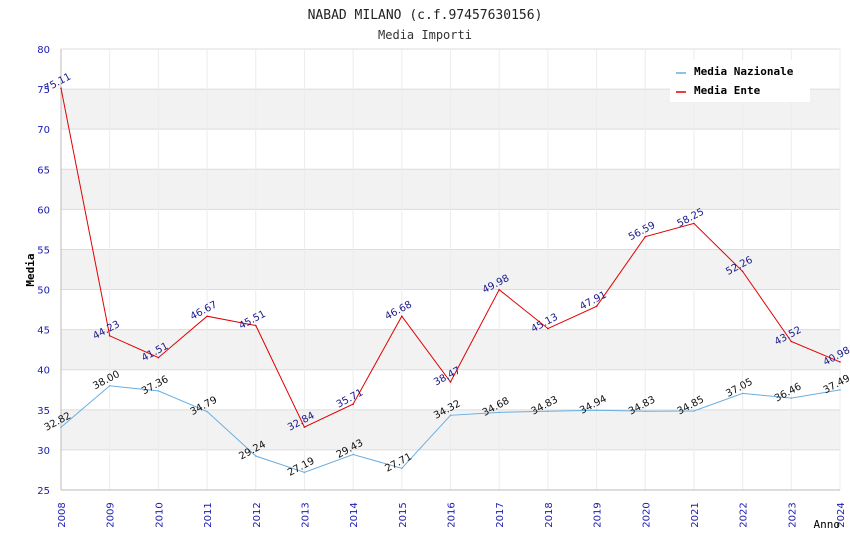 The image size is (850, 550). I want to click on legend-label-nazionale: Media Nazionale, so click(744, 71).